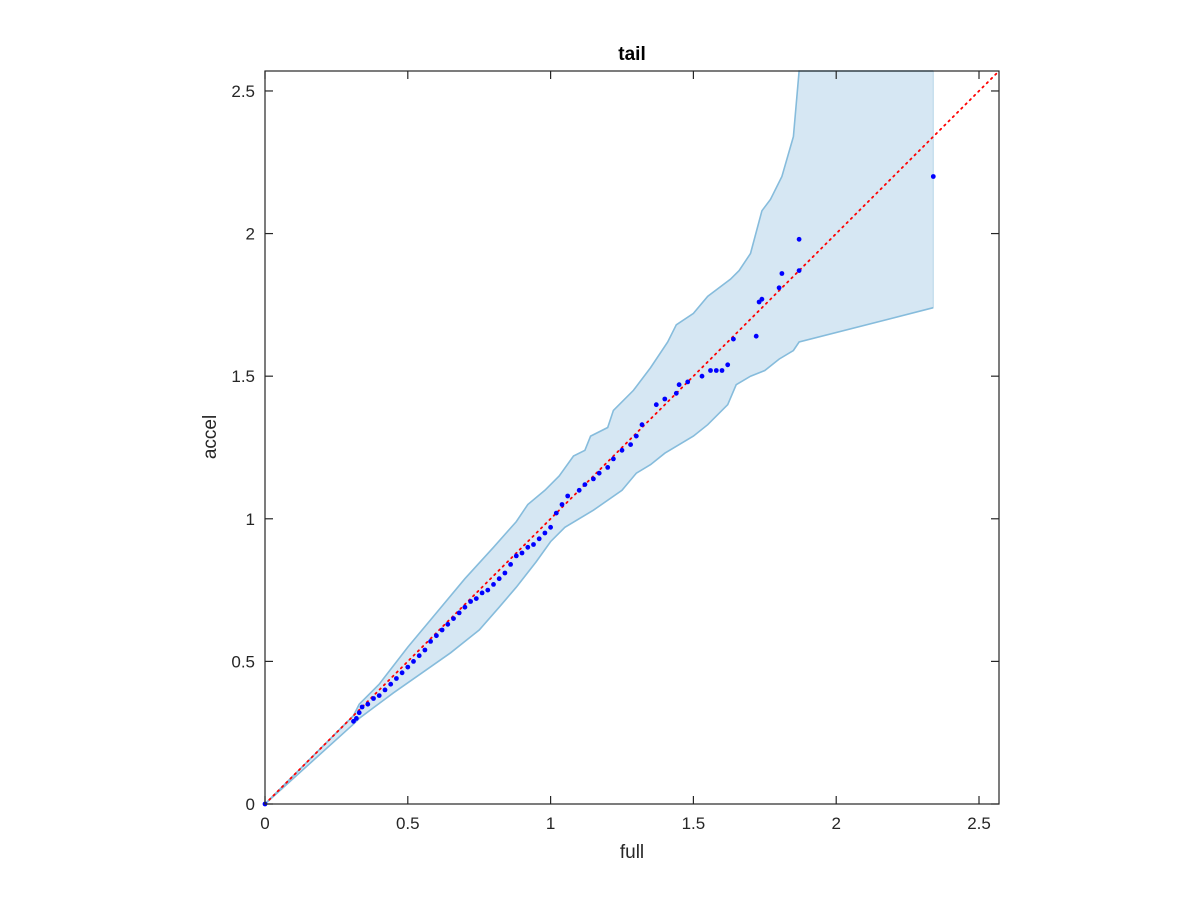 This screenshot has width=1200, height=900. Describe the element at coordinates (694, 823) in the screenshot. I see `x-tick-label: 1.5` at that location.